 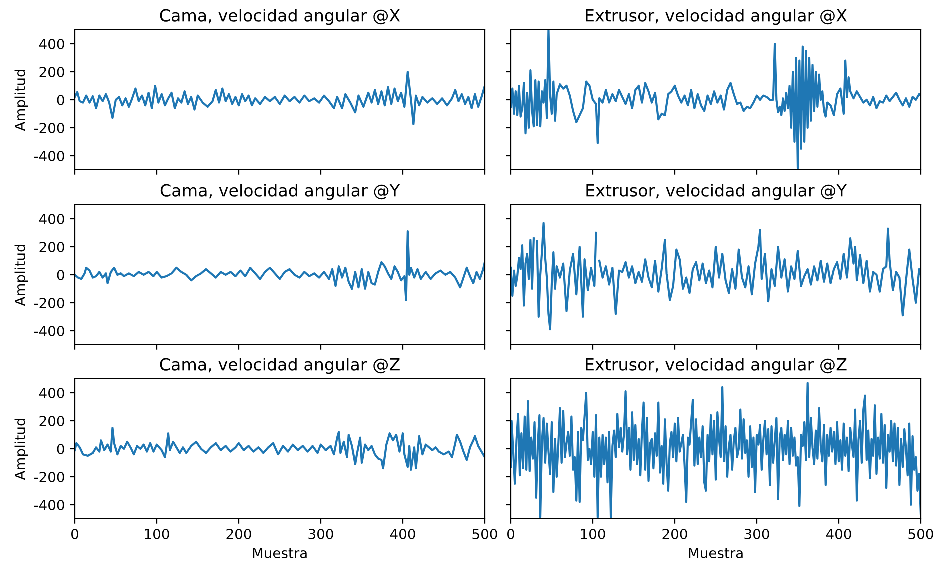 I want to click on chart-title: Cama, velocidad angular @Z, so click(x=280, y=366).